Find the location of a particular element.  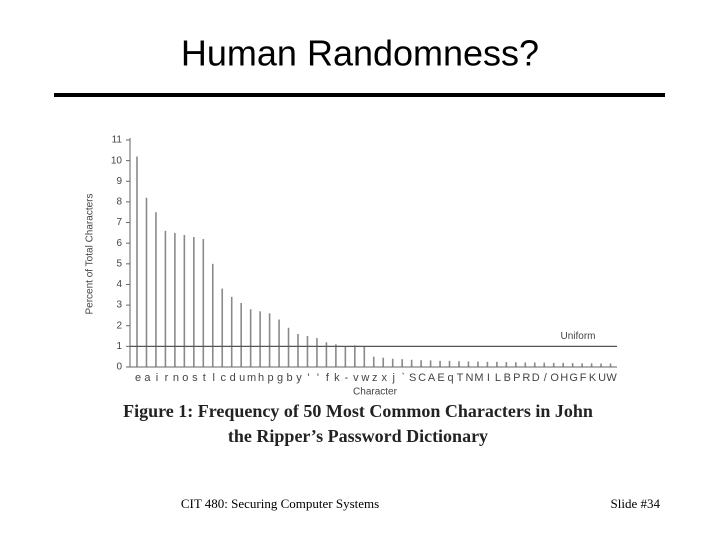

x-tick-label: L is located at coordinates (498, 378).